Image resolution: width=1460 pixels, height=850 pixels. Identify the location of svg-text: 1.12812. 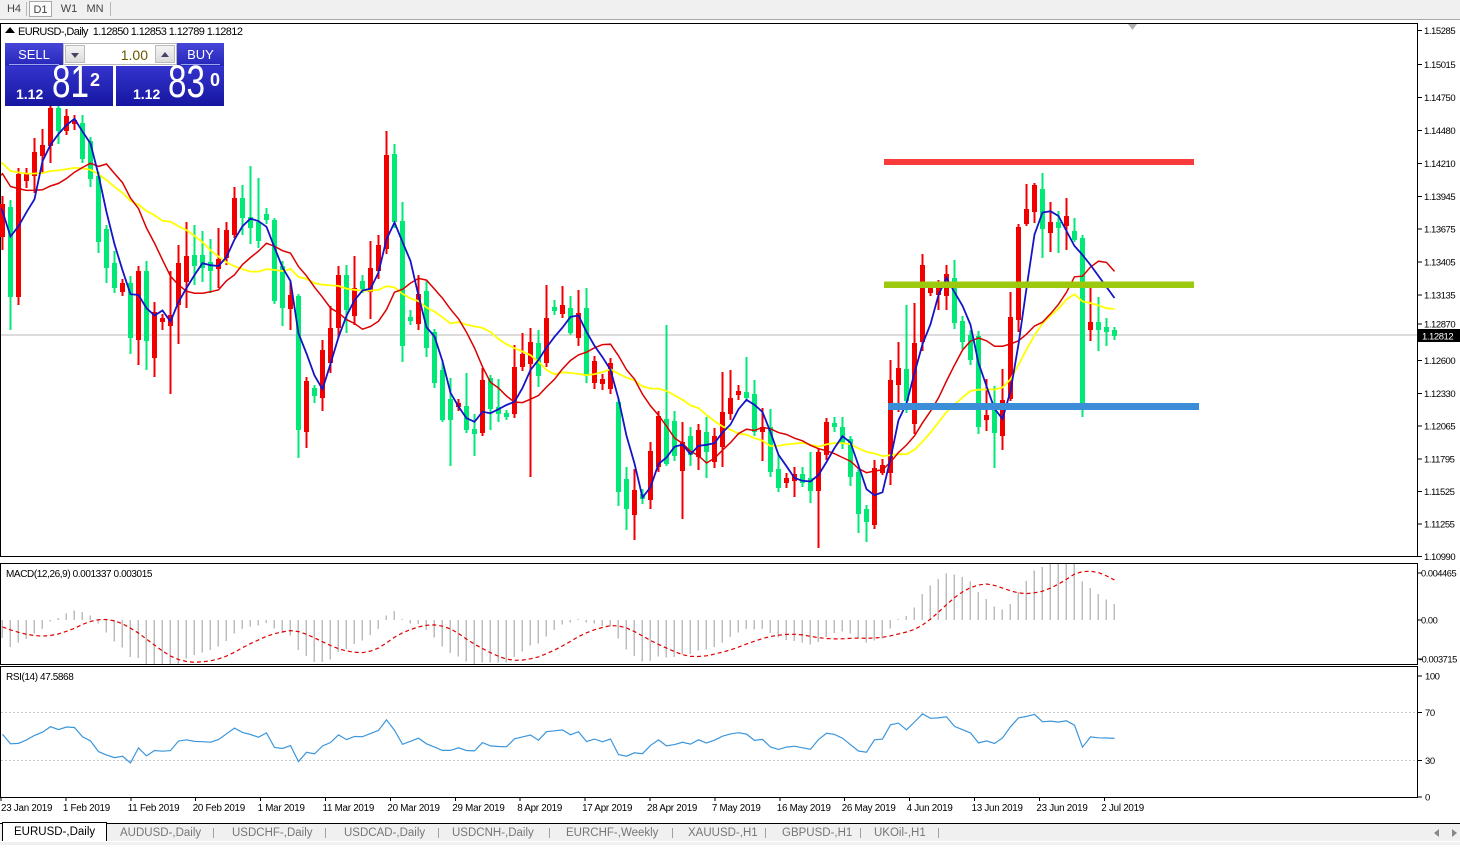
(1437, 337).